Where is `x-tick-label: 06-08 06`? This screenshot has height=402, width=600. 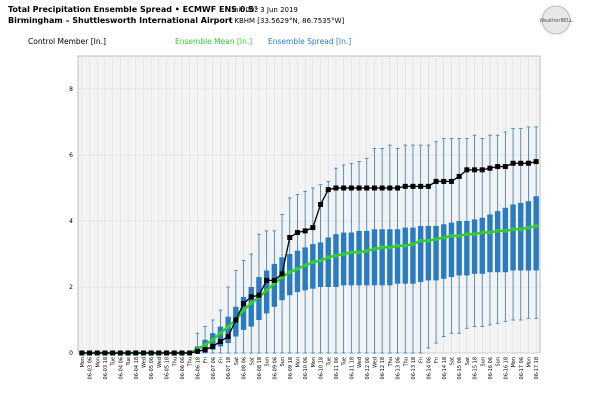 x-tick-label: 06-08 06 is located at coordinates (245, 368).